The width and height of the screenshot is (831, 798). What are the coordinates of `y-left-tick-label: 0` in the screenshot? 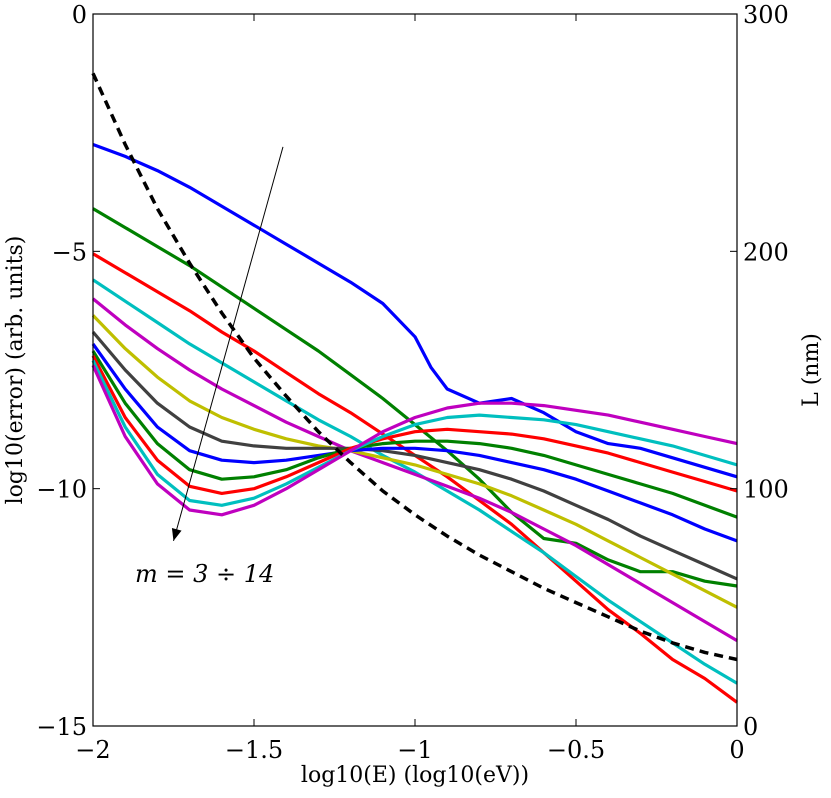 It's located at (79, 15).